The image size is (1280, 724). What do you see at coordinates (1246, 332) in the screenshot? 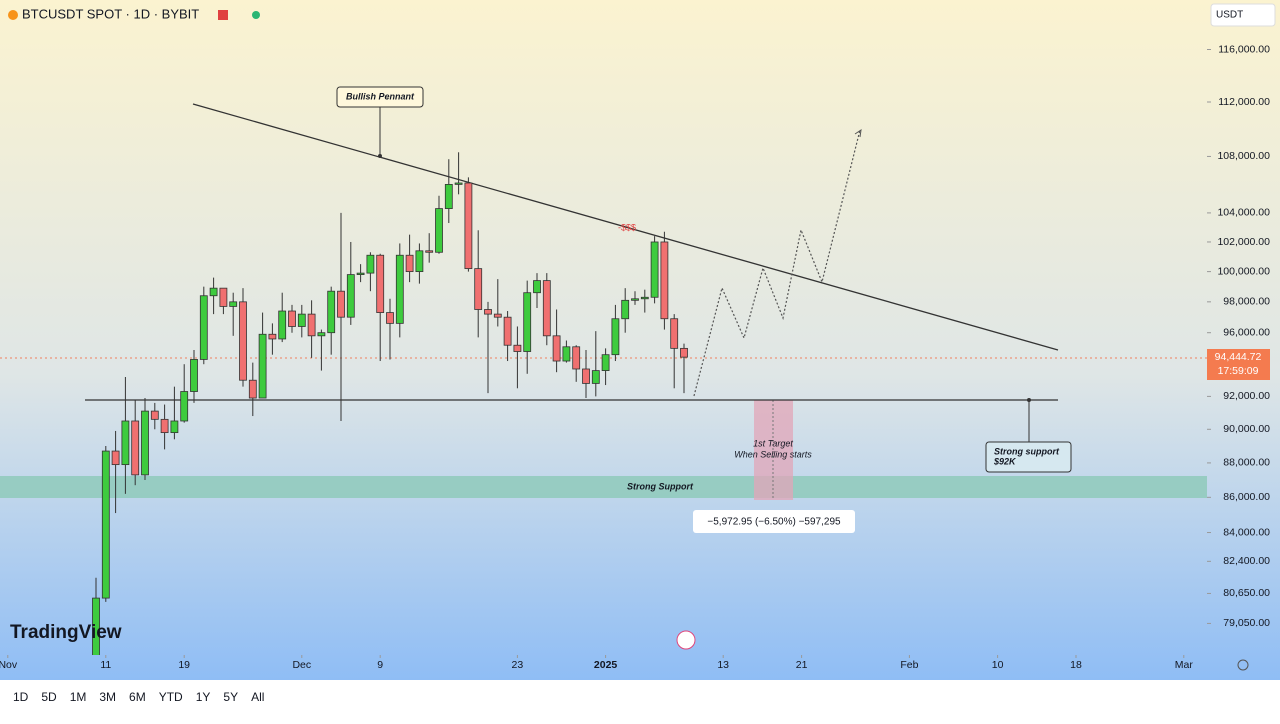
I see `y-tick-label: 96,000.00` at bounding box center [1246, 332].